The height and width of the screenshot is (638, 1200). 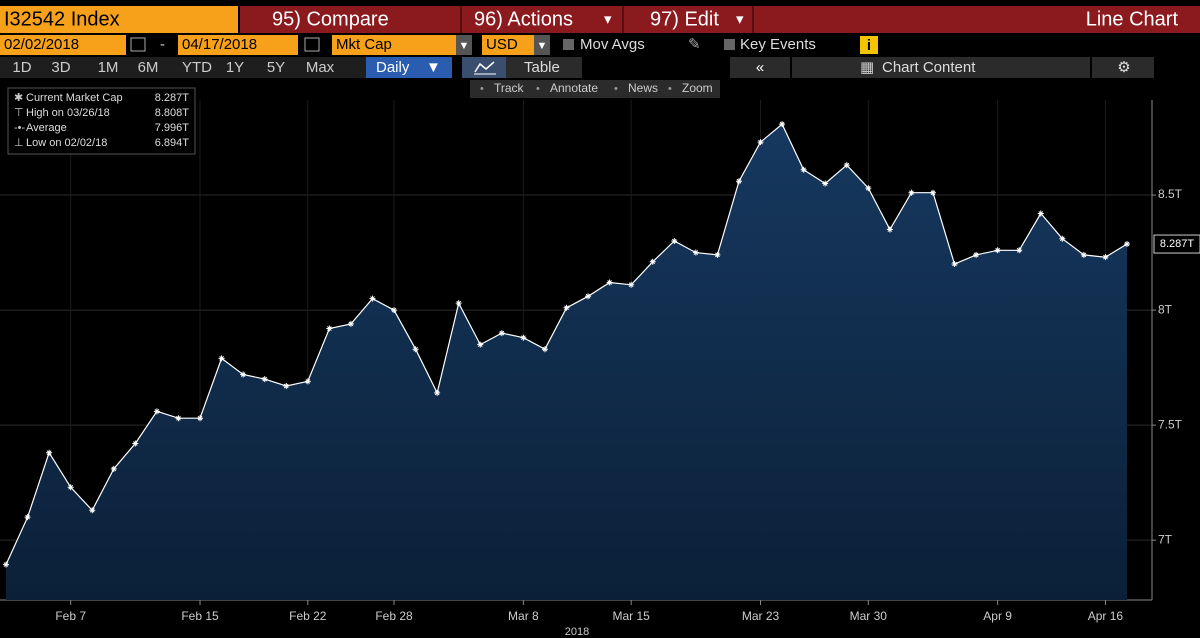 What do you see at coordinates (197, 67) in the screenshot?
I see `period-button: YTD` at bounding box center [197, 67].